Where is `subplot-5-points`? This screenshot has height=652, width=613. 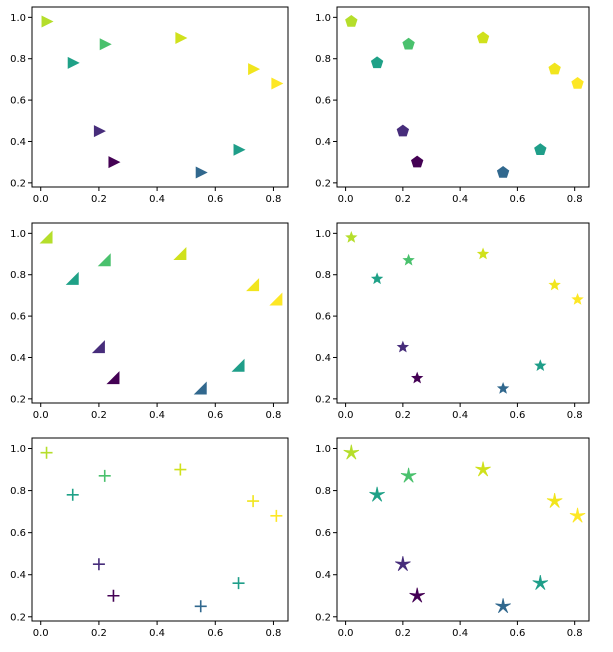
subplot-5-points is located at coordinates (161, 529).